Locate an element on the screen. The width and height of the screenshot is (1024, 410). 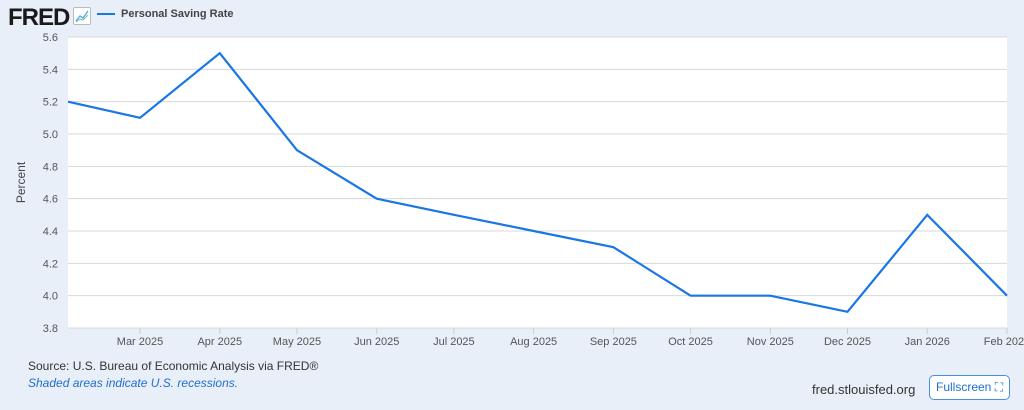
expand-icon: ⛶ is located at coordinates (999, 387).